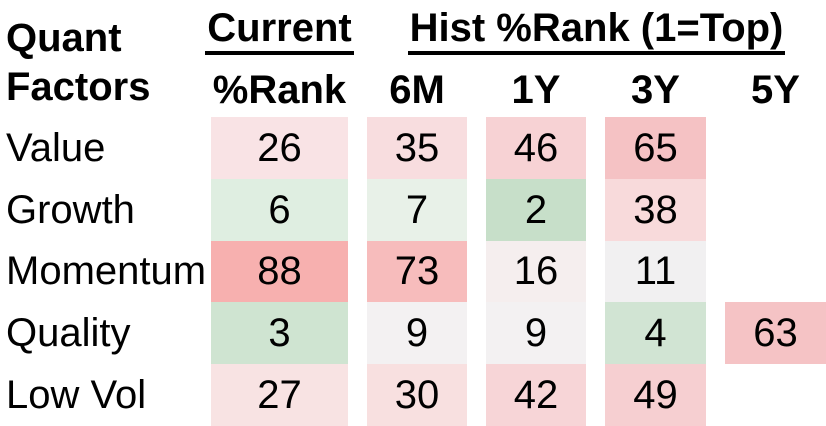  I want to click on cell-momentum-6m: 73, so click(417, 271).